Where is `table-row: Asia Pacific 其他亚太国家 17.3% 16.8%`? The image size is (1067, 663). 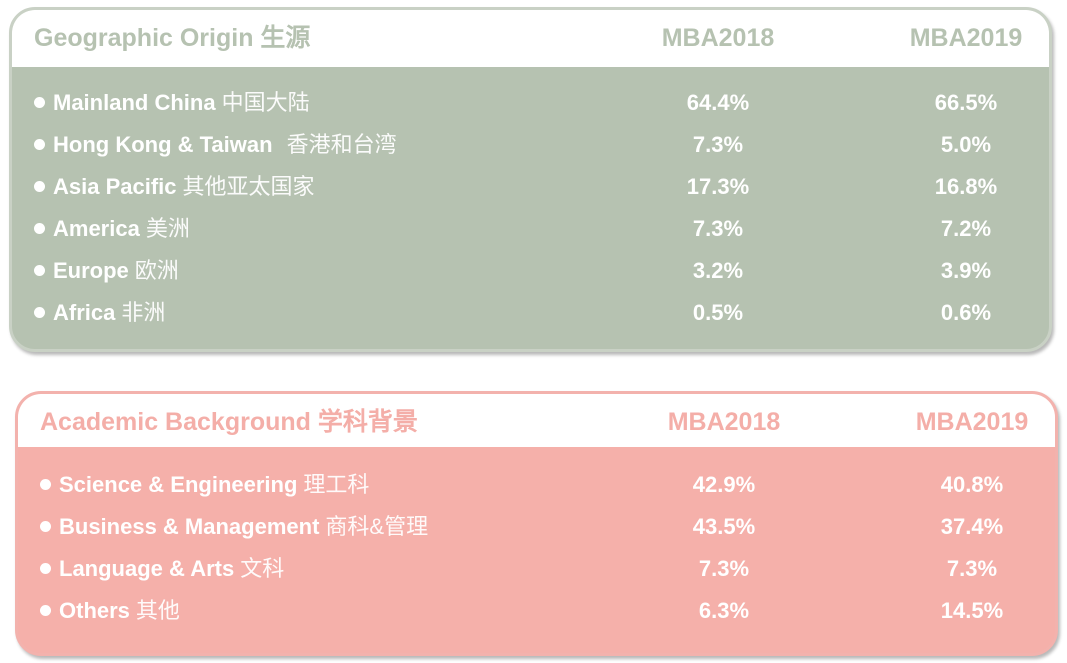 table-row: Asia Pacific 其他亚太国家 17.3% 16.8% is located at coordinates (530, 187).